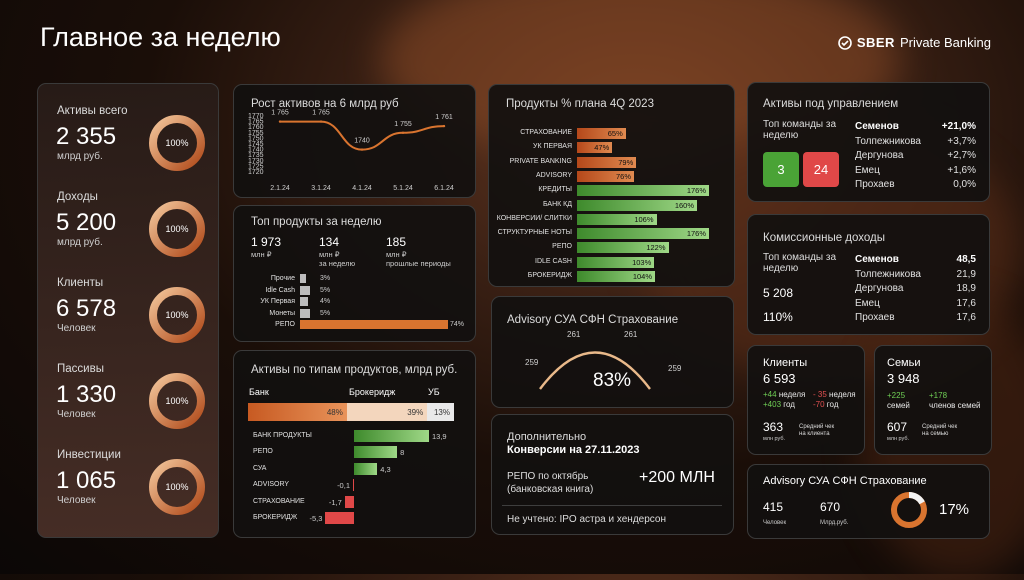 The width and height of the screenshot is (1024, 580). I want to click on plan-row-pct: 76%, so click(623, 176).